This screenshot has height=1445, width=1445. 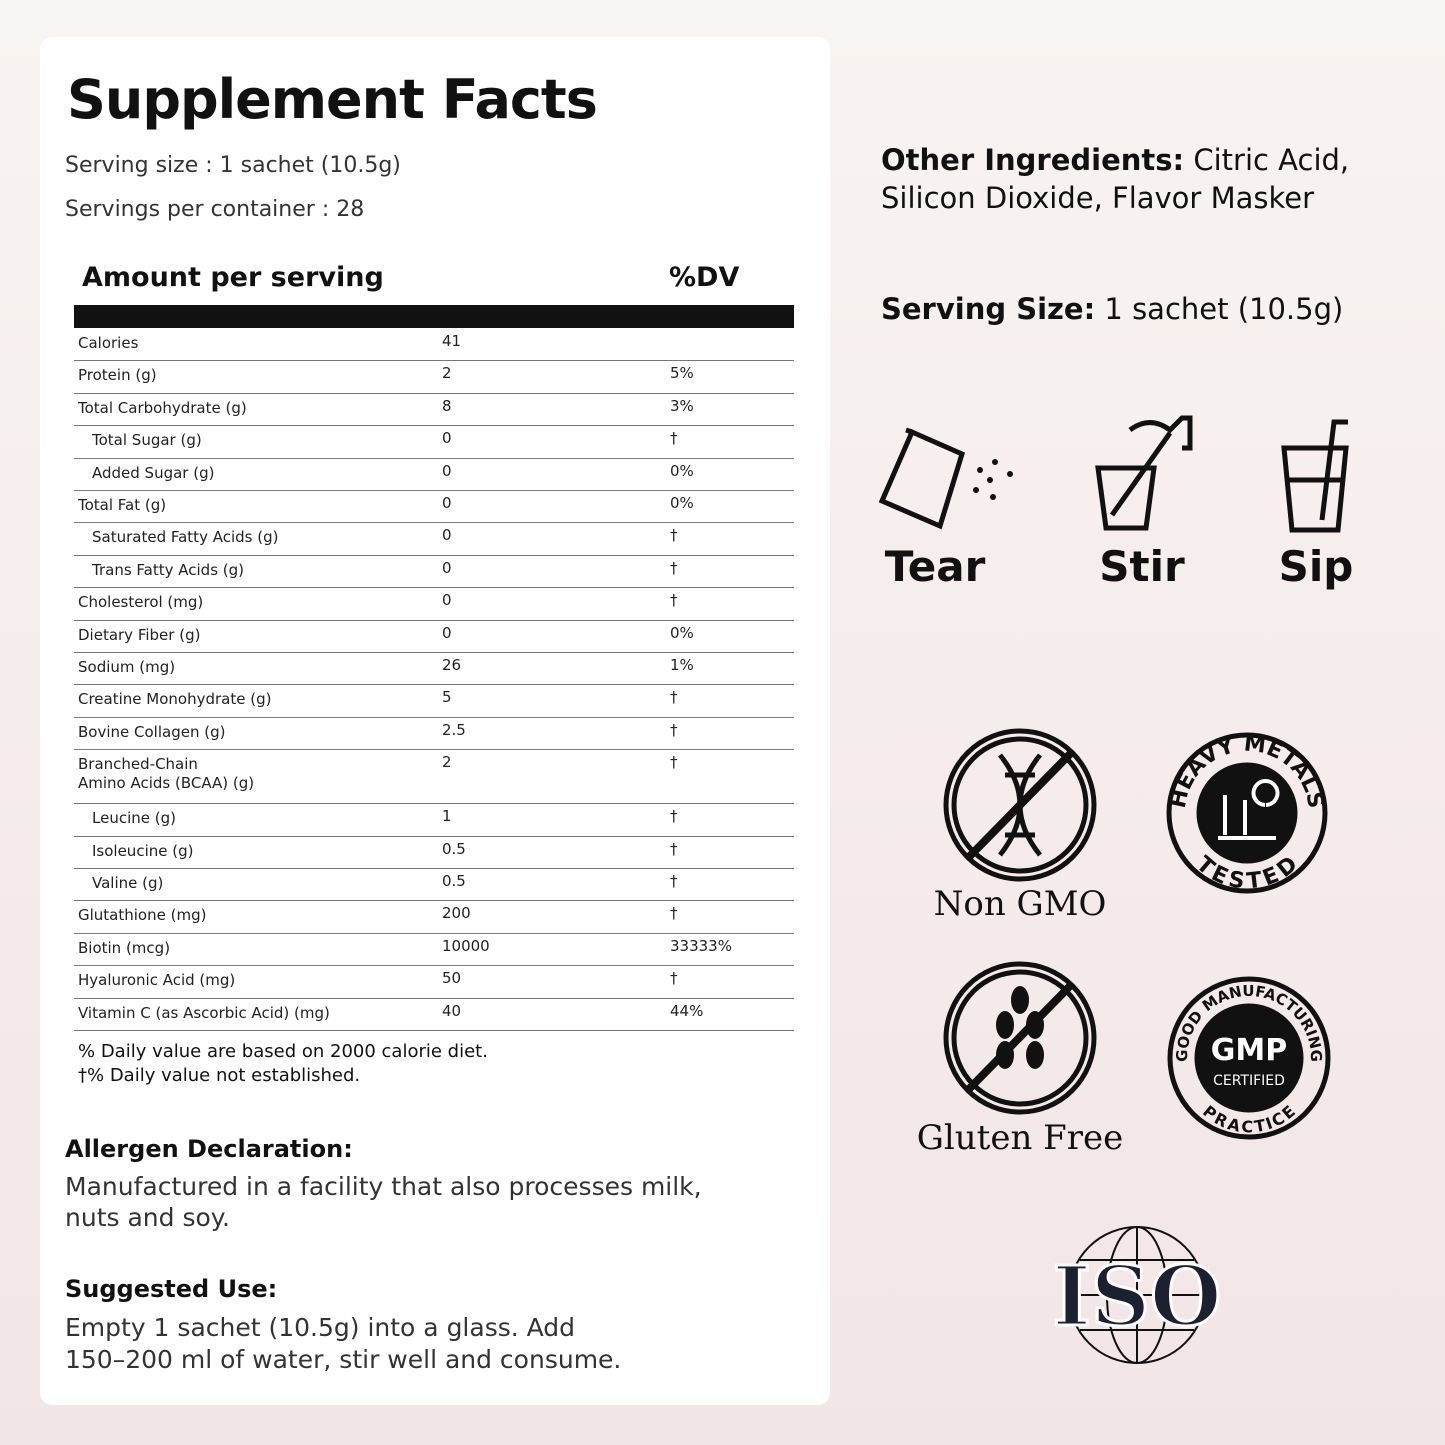 What do you see at coordinates (122, 505) in the screenshot?
I see `nutrient-name: Total Fat (g)` at bounding box center [122, 505].